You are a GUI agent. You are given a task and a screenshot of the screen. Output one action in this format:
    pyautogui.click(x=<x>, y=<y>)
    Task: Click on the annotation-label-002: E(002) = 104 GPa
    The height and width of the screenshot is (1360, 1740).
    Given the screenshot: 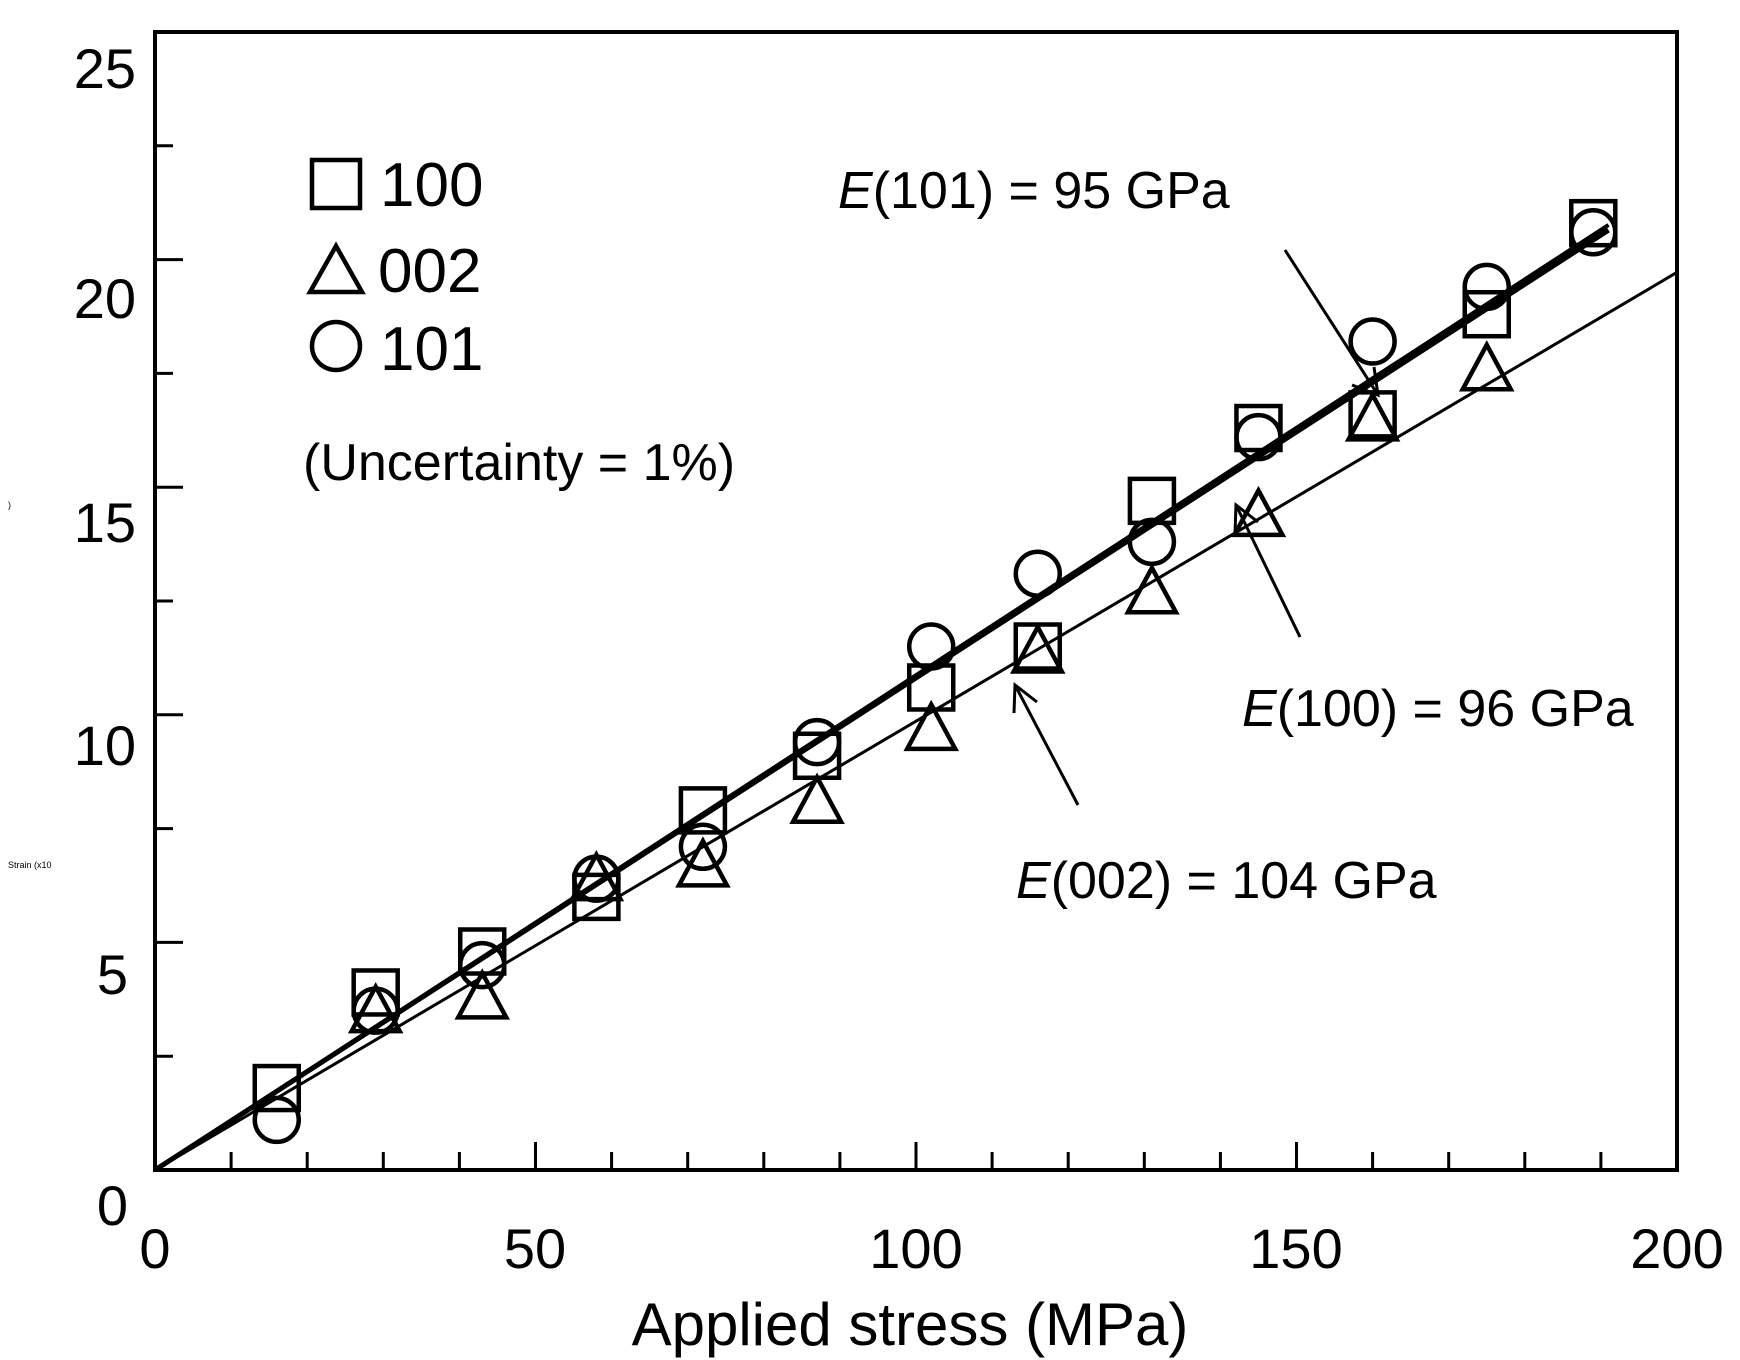 What is the action you would take?
    pyautogui.click(x=1226, y=881)
    